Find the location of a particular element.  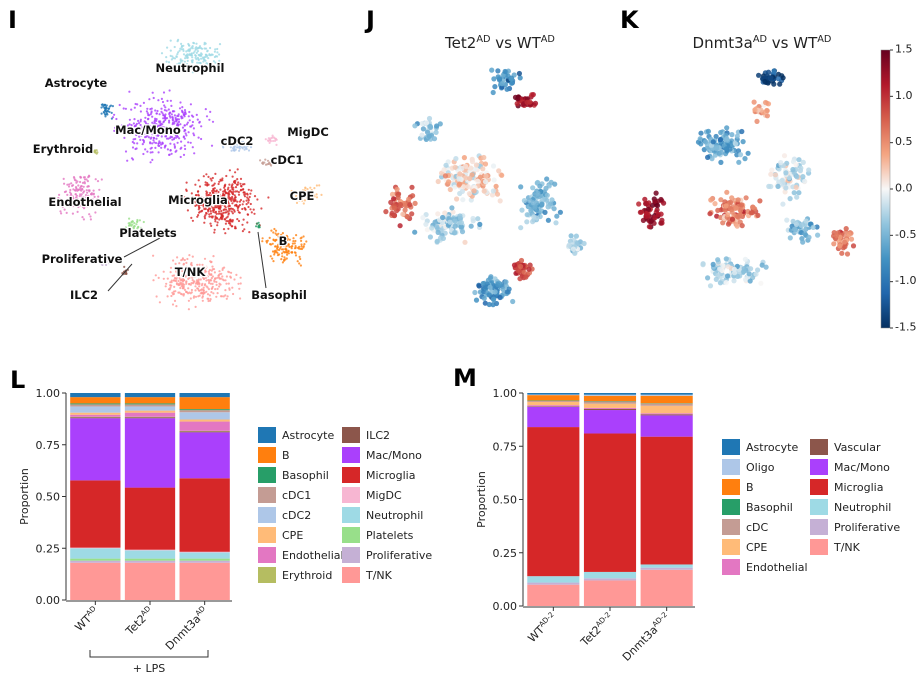

legend-label: ILC2 is located at coordinates (378, 435).